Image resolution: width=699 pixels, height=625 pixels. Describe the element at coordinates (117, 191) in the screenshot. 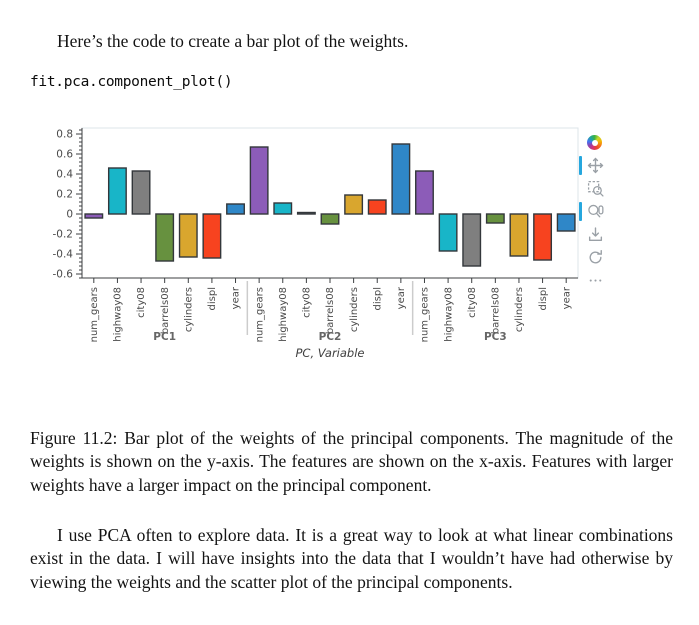

I see `bar-pc1-highway08` at that location.